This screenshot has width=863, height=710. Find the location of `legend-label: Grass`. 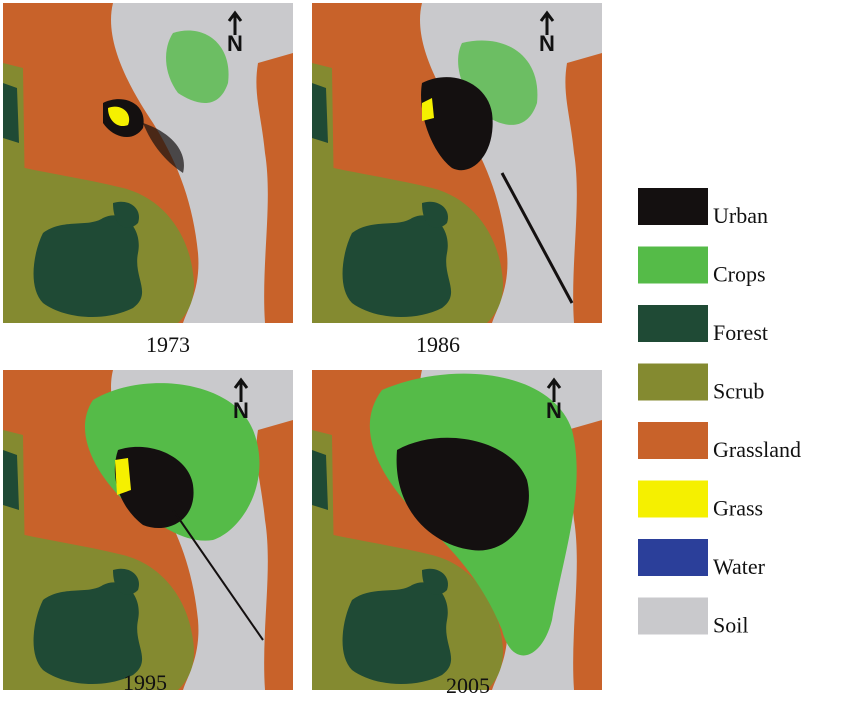

legend-label: Grass is located at coordinates (738, 508).